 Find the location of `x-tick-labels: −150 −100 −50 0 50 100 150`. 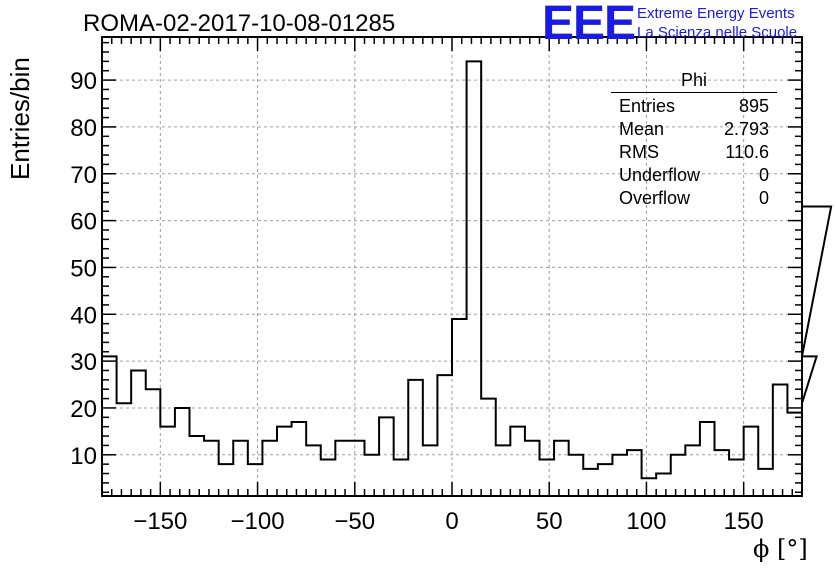

x-tick-labels: −150 −100 −50 0 50 100 150 is located at coordinates (448, 521).